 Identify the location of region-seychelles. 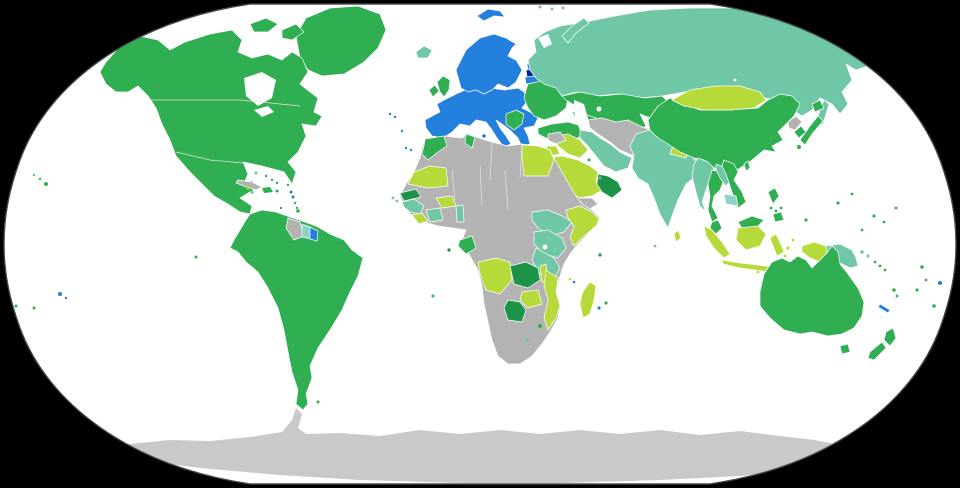
(600, 255).